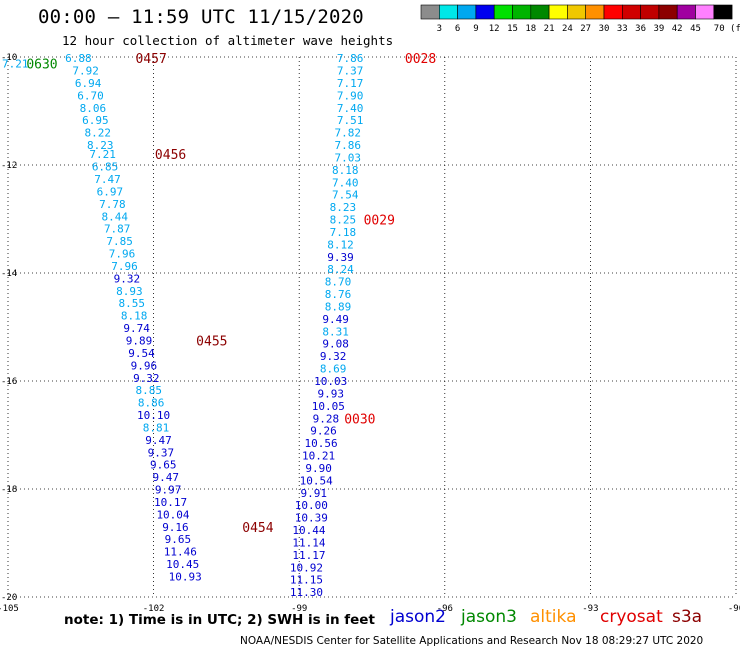 The width and height of the screenshot is (740, 650). What do you see at coordinates (182, 564) in the screenshot?
I see `wave-height-label: 10.45` at bounding box center [182, 564].